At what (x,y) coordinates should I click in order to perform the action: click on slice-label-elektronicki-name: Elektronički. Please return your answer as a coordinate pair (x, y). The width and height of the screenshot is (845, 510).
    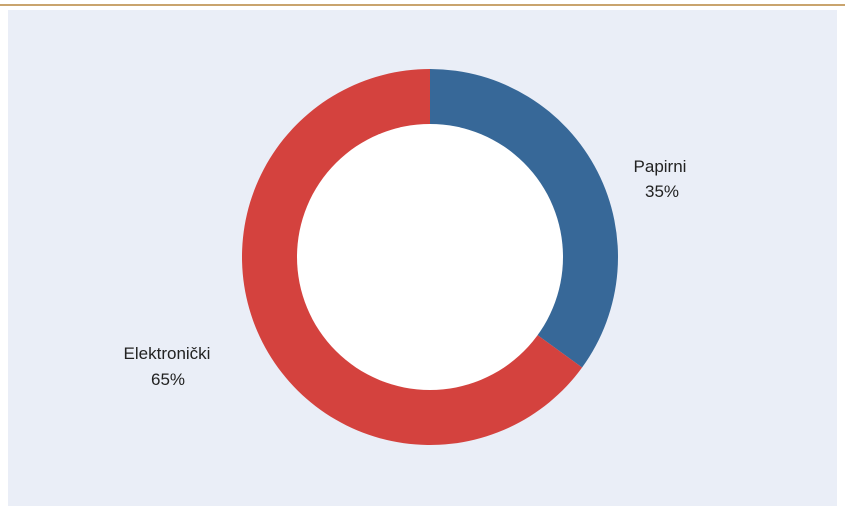
    Looking at the image, I should click on (167, 353).